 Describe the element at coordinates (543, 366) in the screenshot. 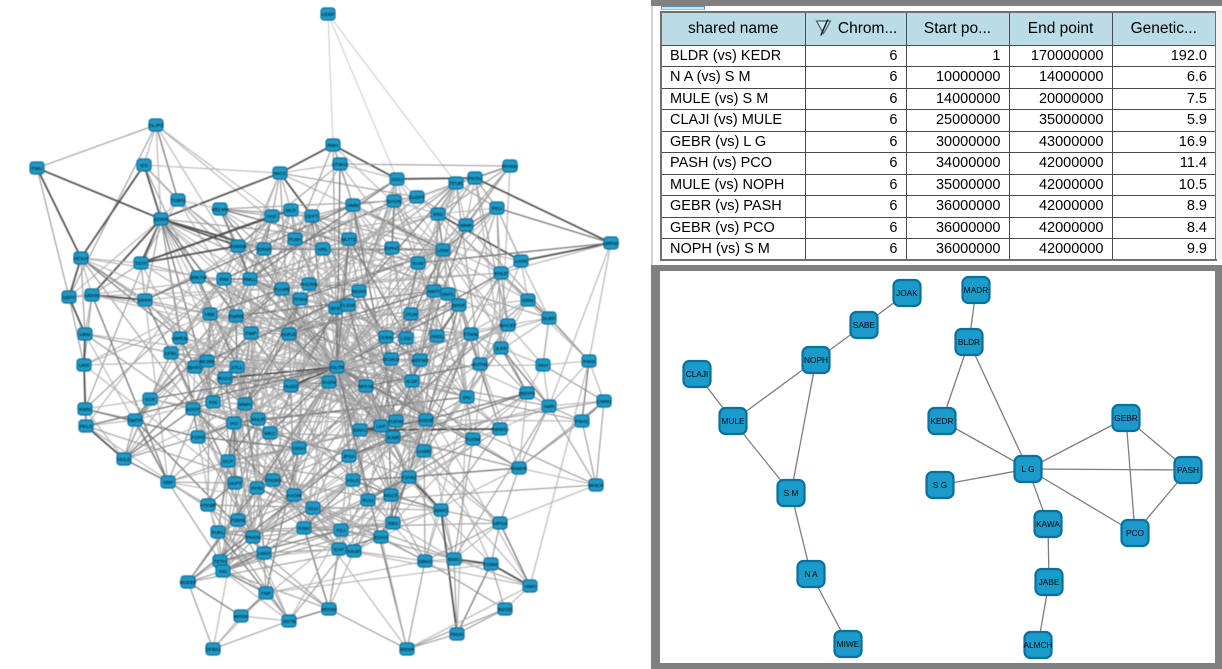

I see `svg-text: FKH` at that location.